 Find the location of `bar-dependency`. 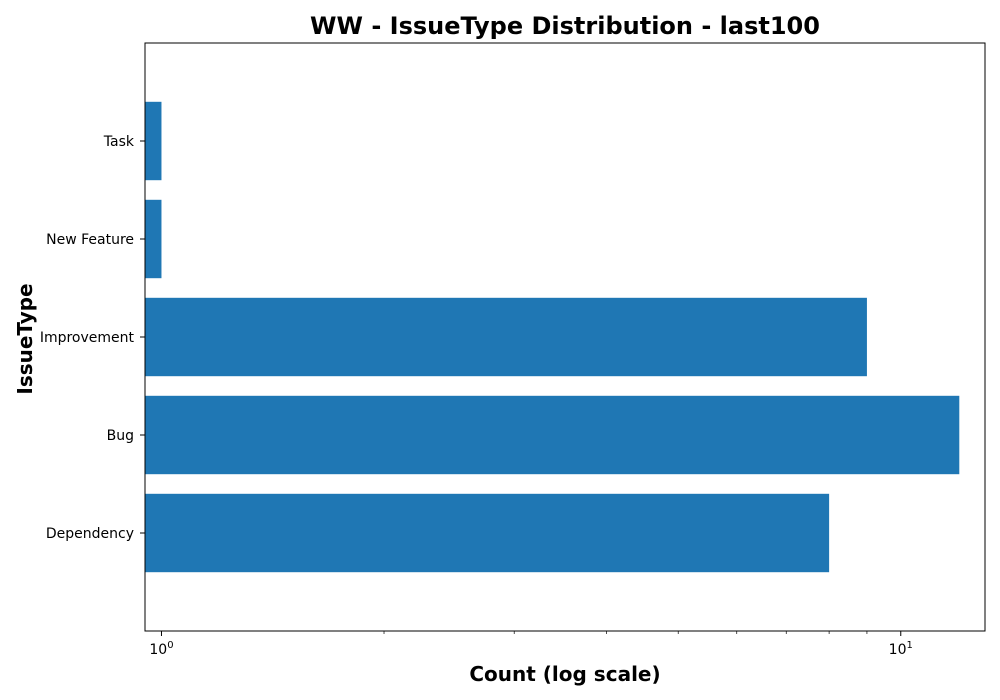

bar-dependency is located at coordinates (487, 533).